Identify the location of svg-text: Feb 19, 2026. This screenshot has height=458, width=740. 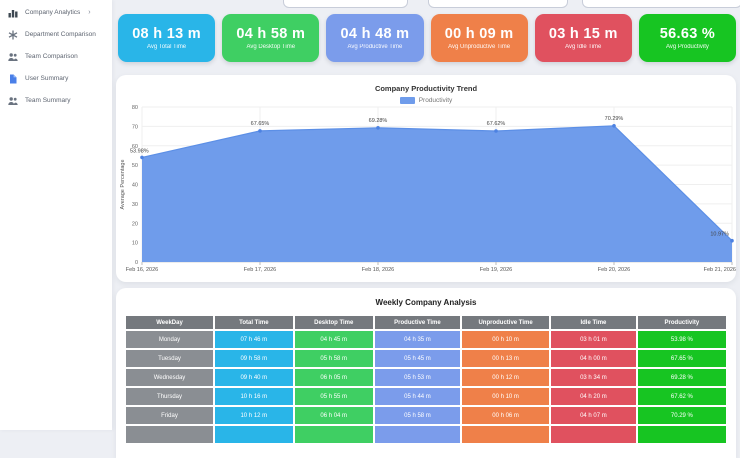
(496, 270).